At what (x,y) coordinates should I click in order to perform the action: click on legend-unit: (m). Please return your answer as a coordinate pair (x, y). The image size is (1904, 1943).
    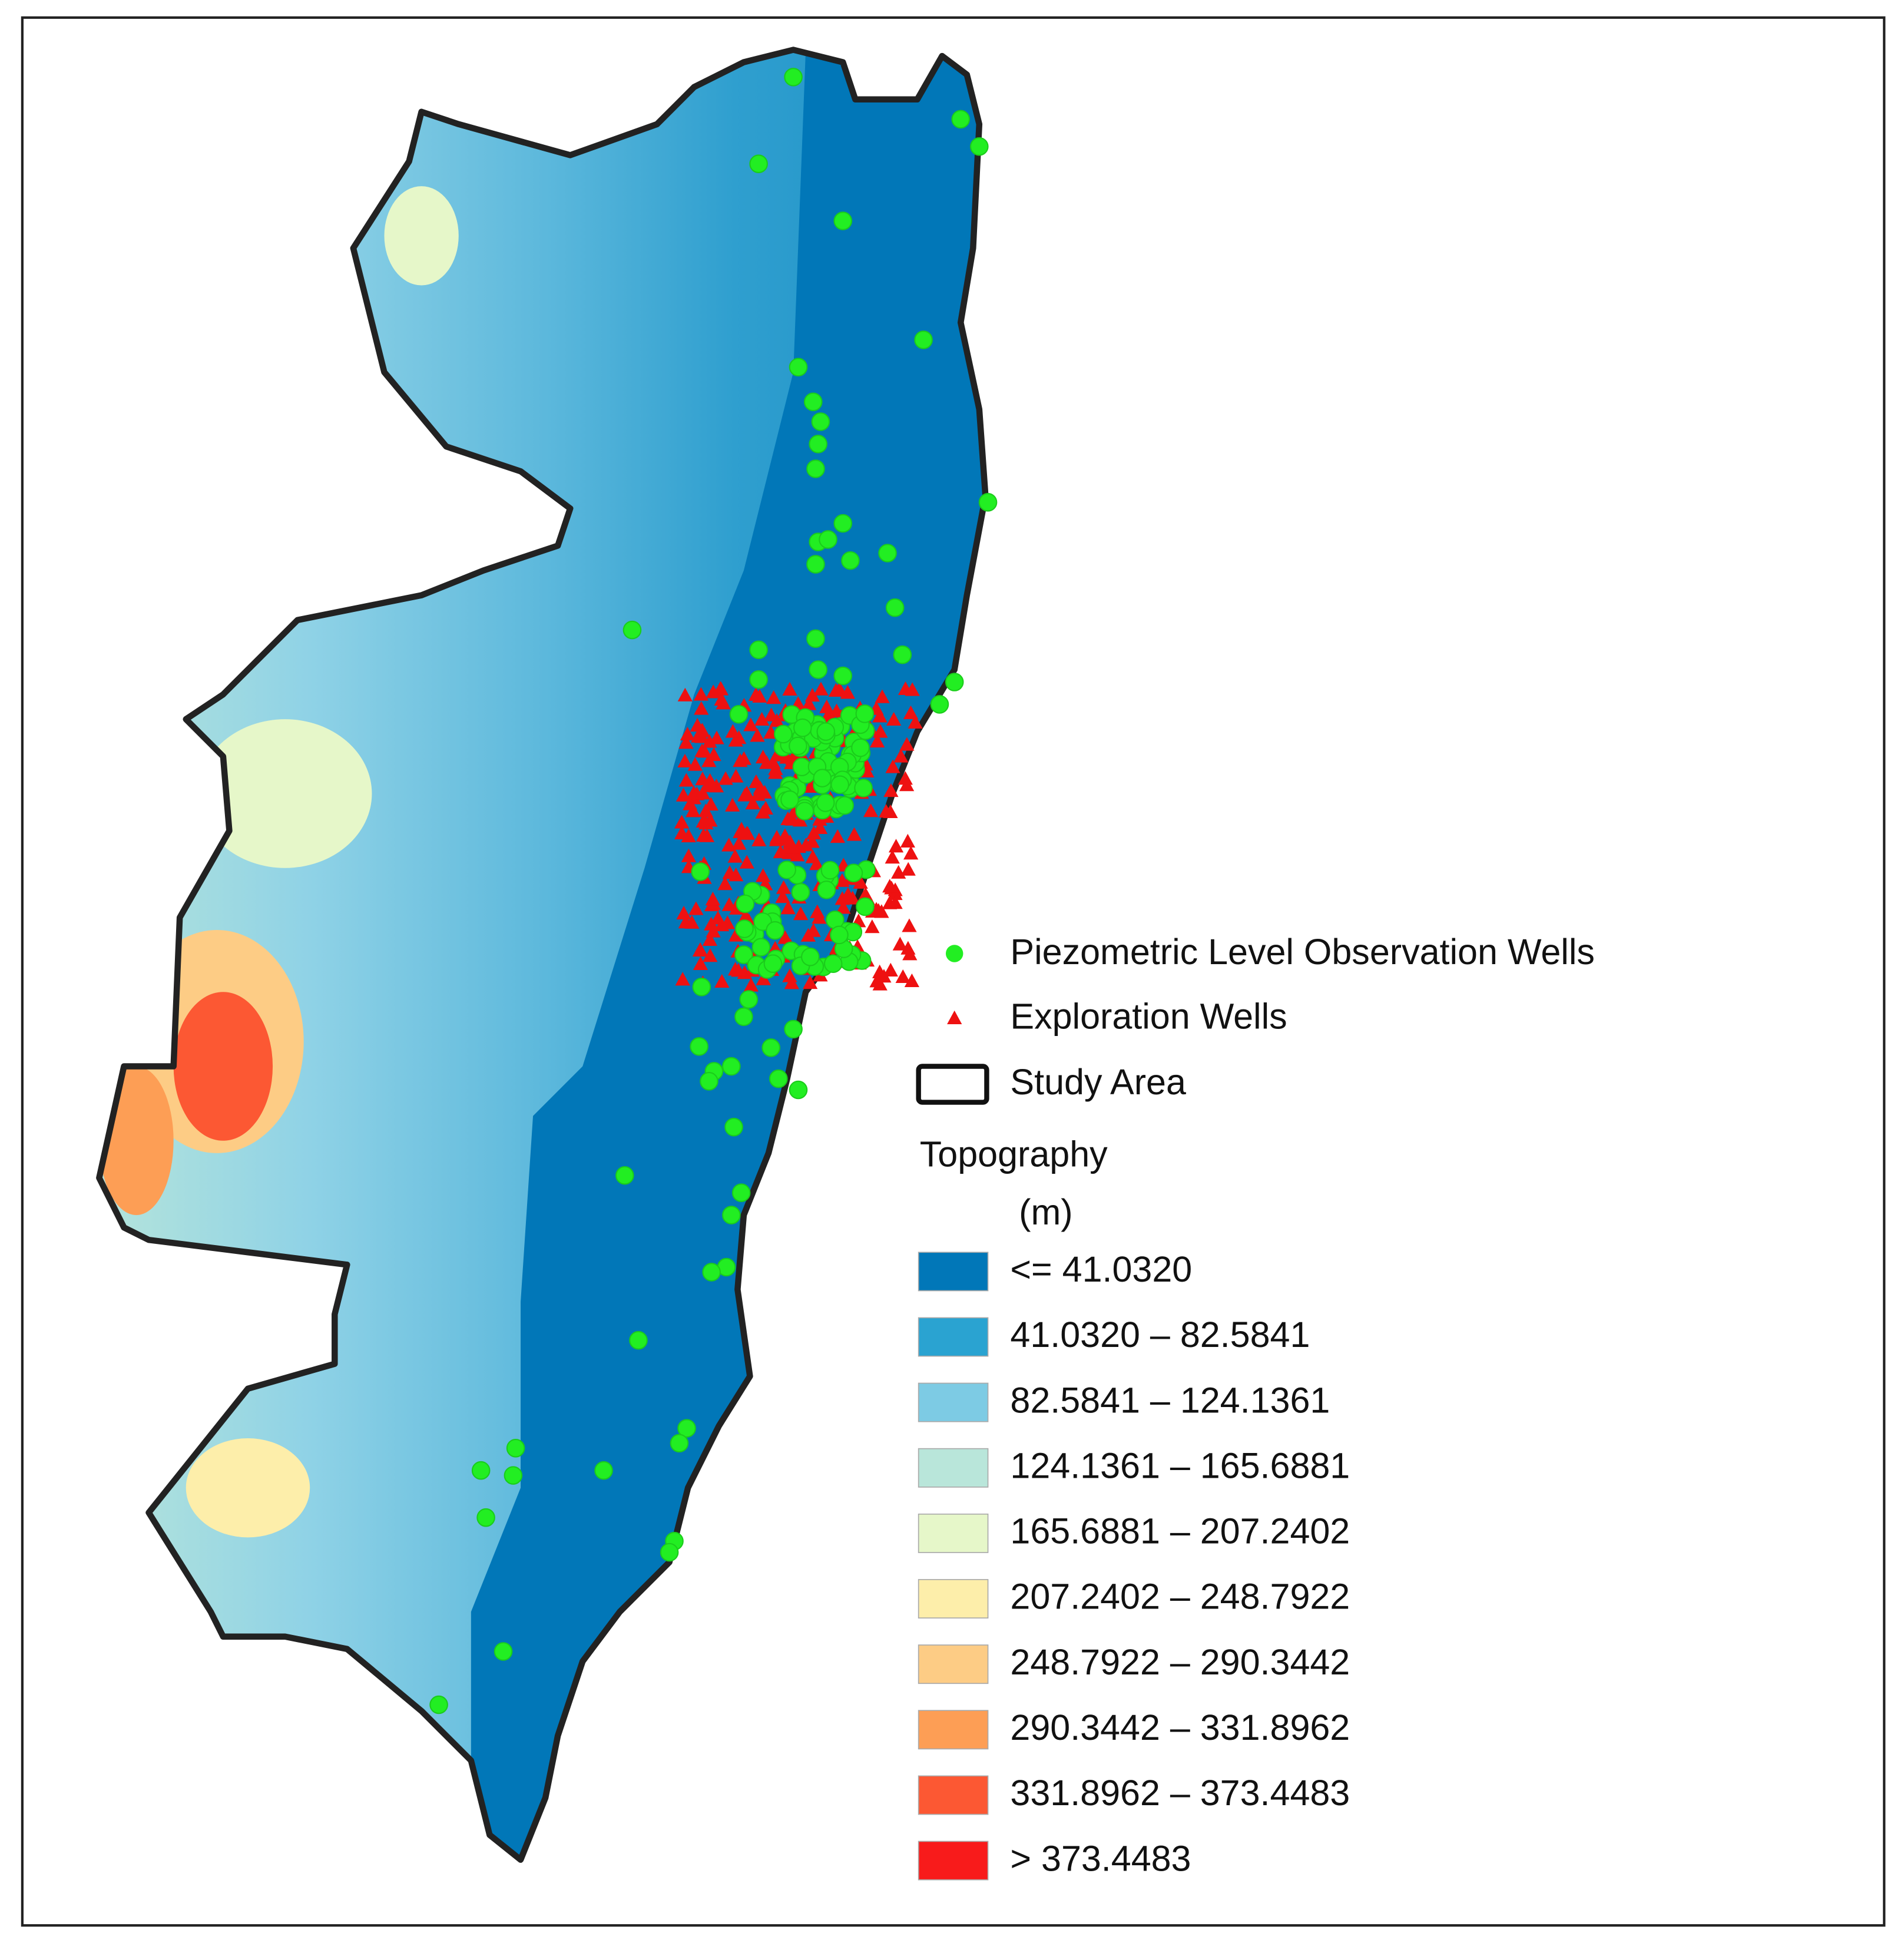
    Looking at the image, I should click on (1045, 1212).